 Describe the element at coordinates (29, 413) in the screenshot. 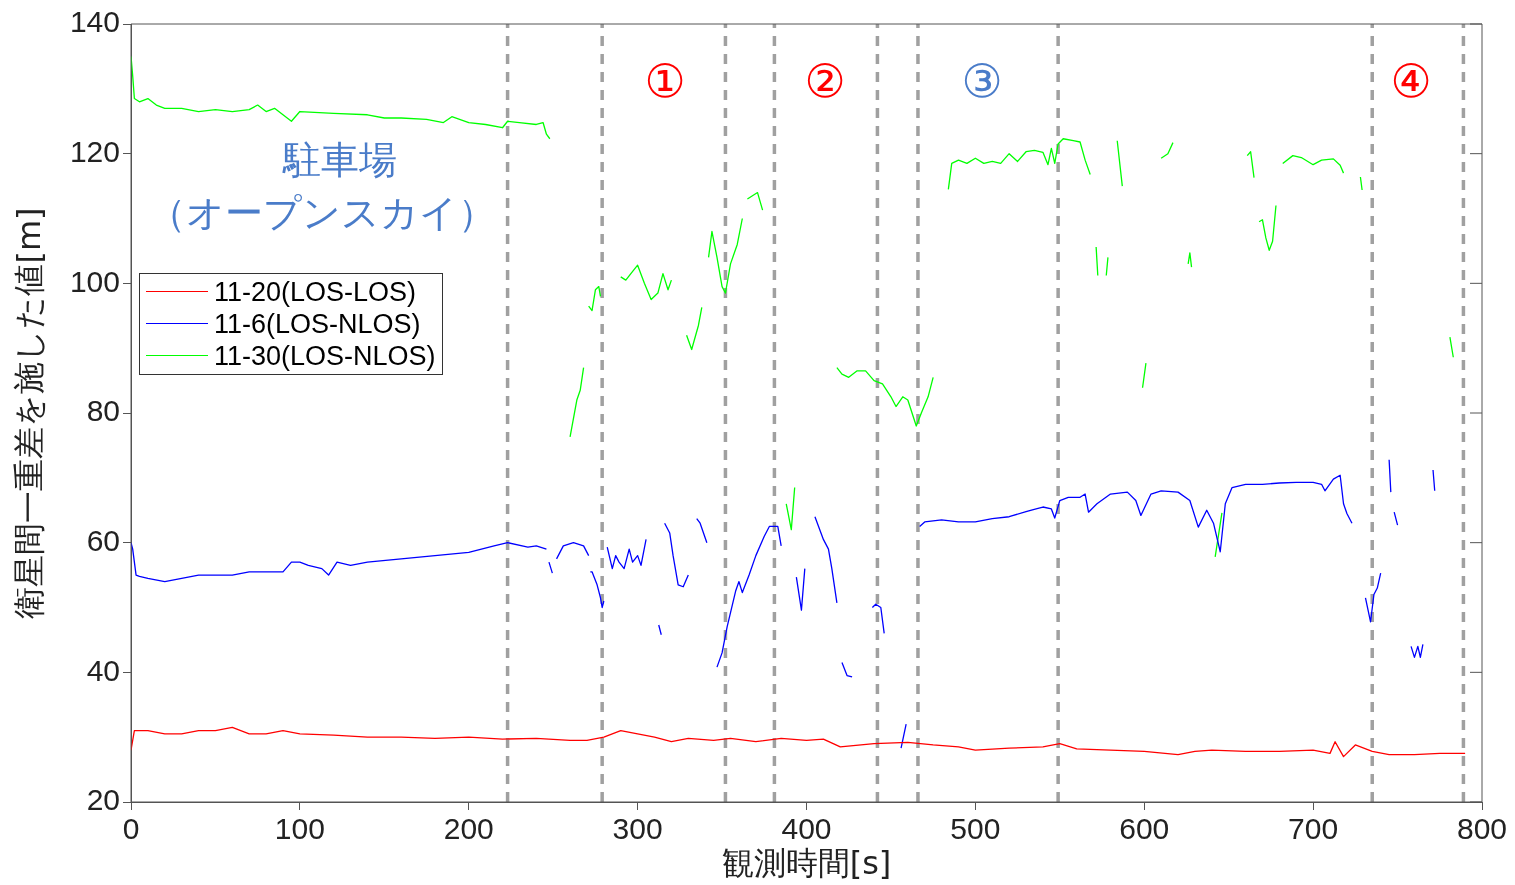

I see `y-axis-title: 衛星間一重差を施した値[m]` at that location.